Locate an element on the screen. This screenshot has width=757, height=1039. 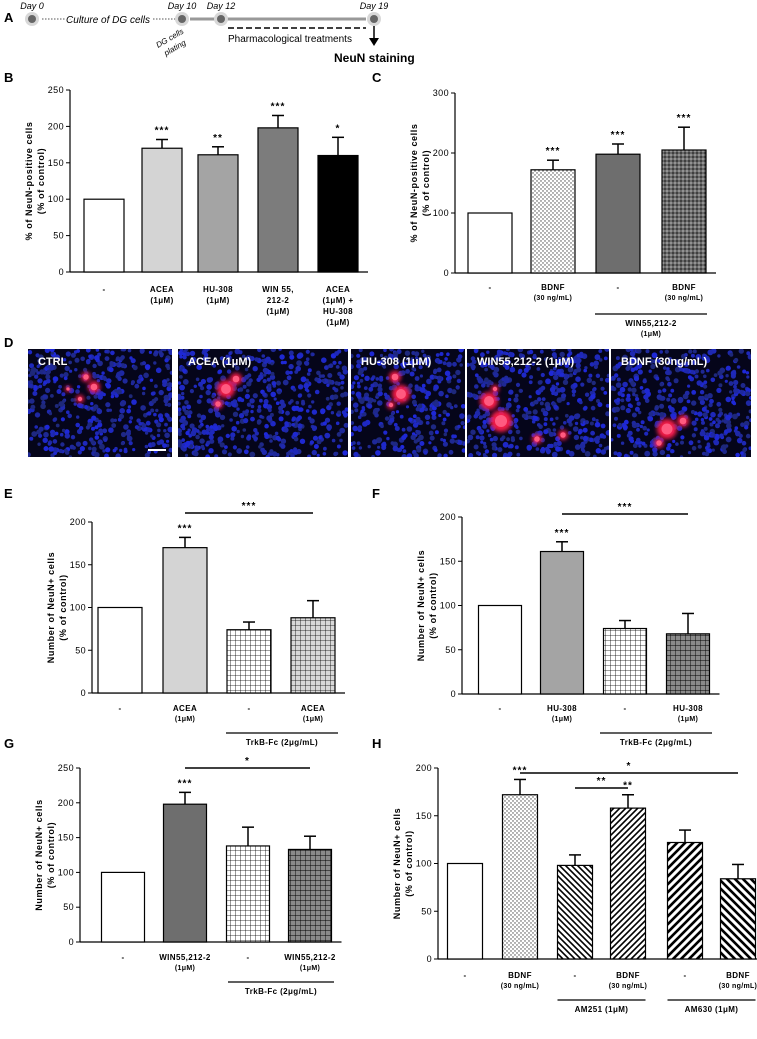
chart-b-ylabel-sub: (% of control) is located at coordinates (41, 181).